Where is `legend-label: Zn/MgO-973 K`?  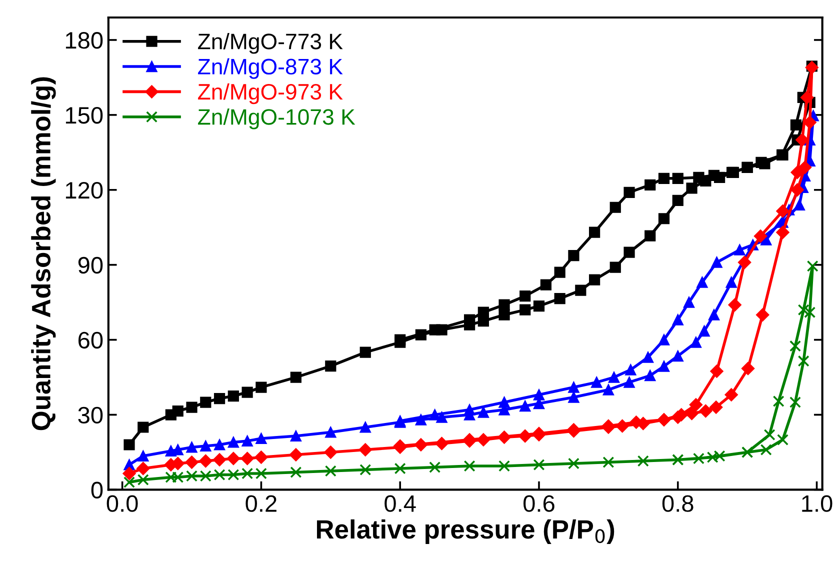 legend-label: Zn/MgO-973 K is located at coordinates (270, 93).